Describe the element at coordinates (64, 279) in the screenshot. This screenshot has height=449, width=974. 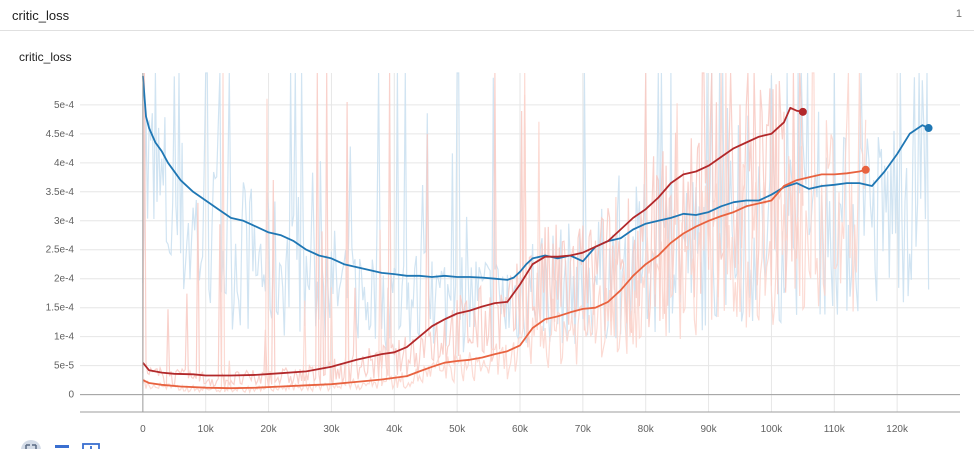
I see `y-tick-label: 2e-4` at that location.